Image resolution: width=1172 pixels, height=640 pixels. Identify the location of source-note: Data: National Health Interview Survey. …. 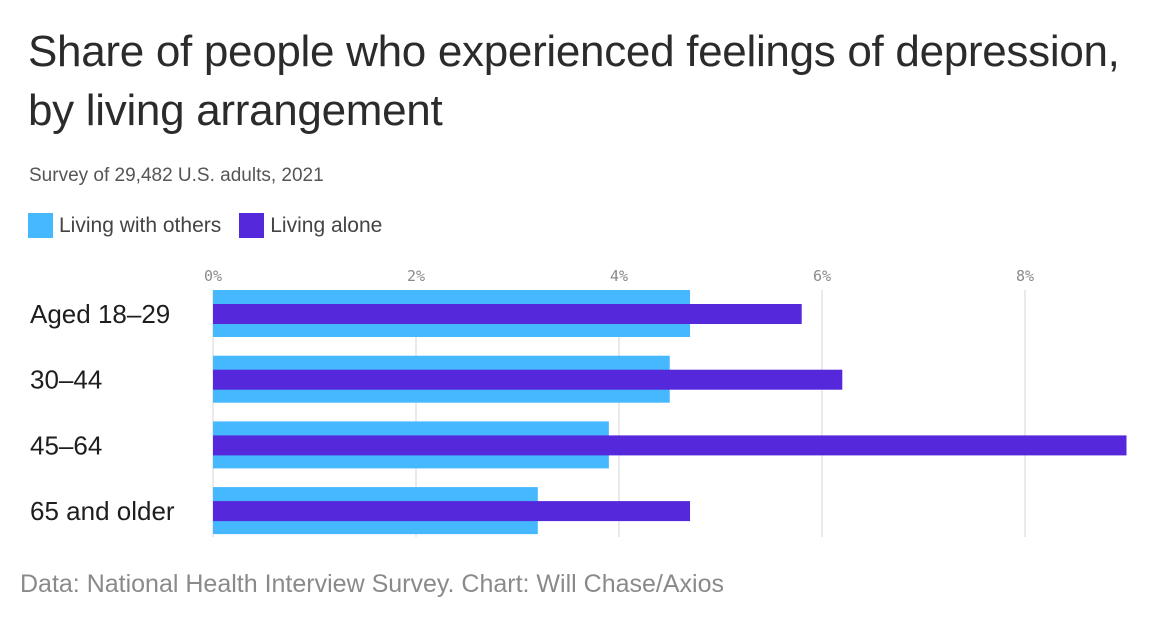
(372, 584).